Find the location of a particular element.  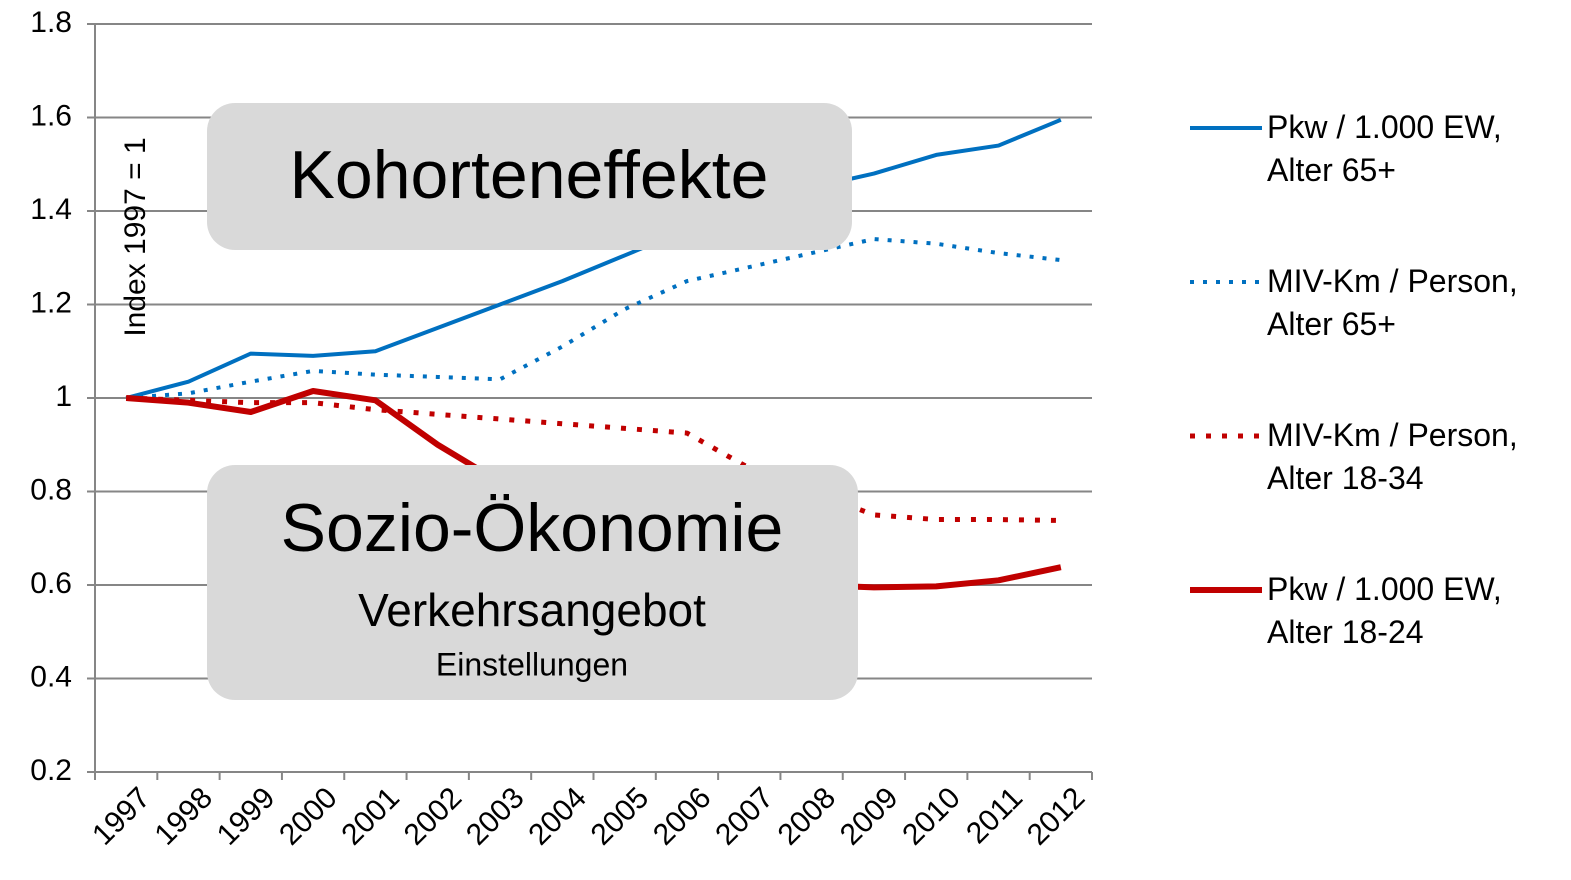

x-tick-label: 2008 is located at coordinates (807, 816).